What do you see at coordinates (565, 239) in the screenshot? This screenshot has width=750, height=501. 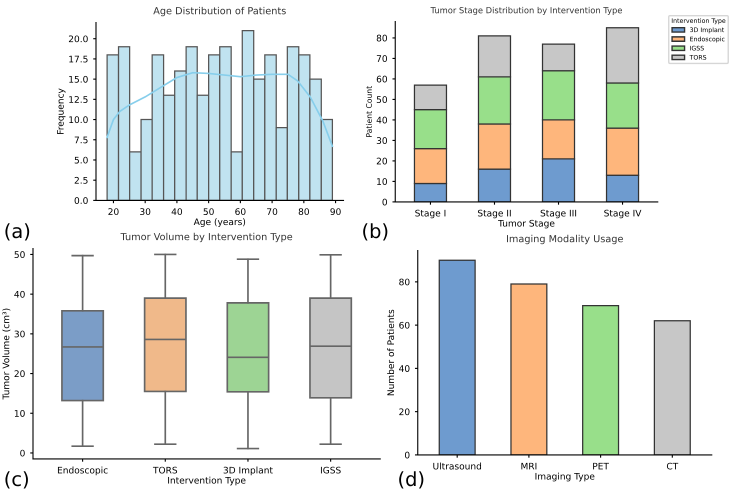 I see `chart-title: Imaging Modality Usage` at bounding box center [565, 239].